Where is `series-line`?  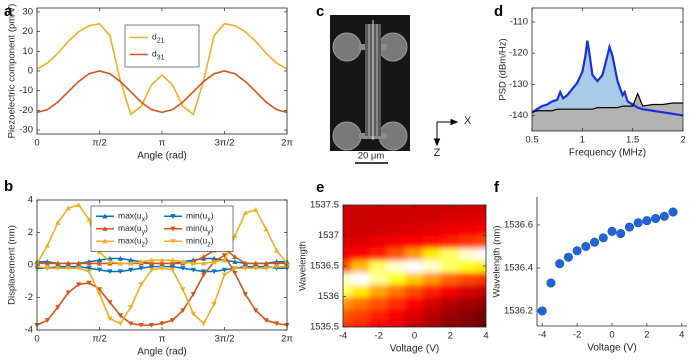 series-line is located at coordinates (162, 69).